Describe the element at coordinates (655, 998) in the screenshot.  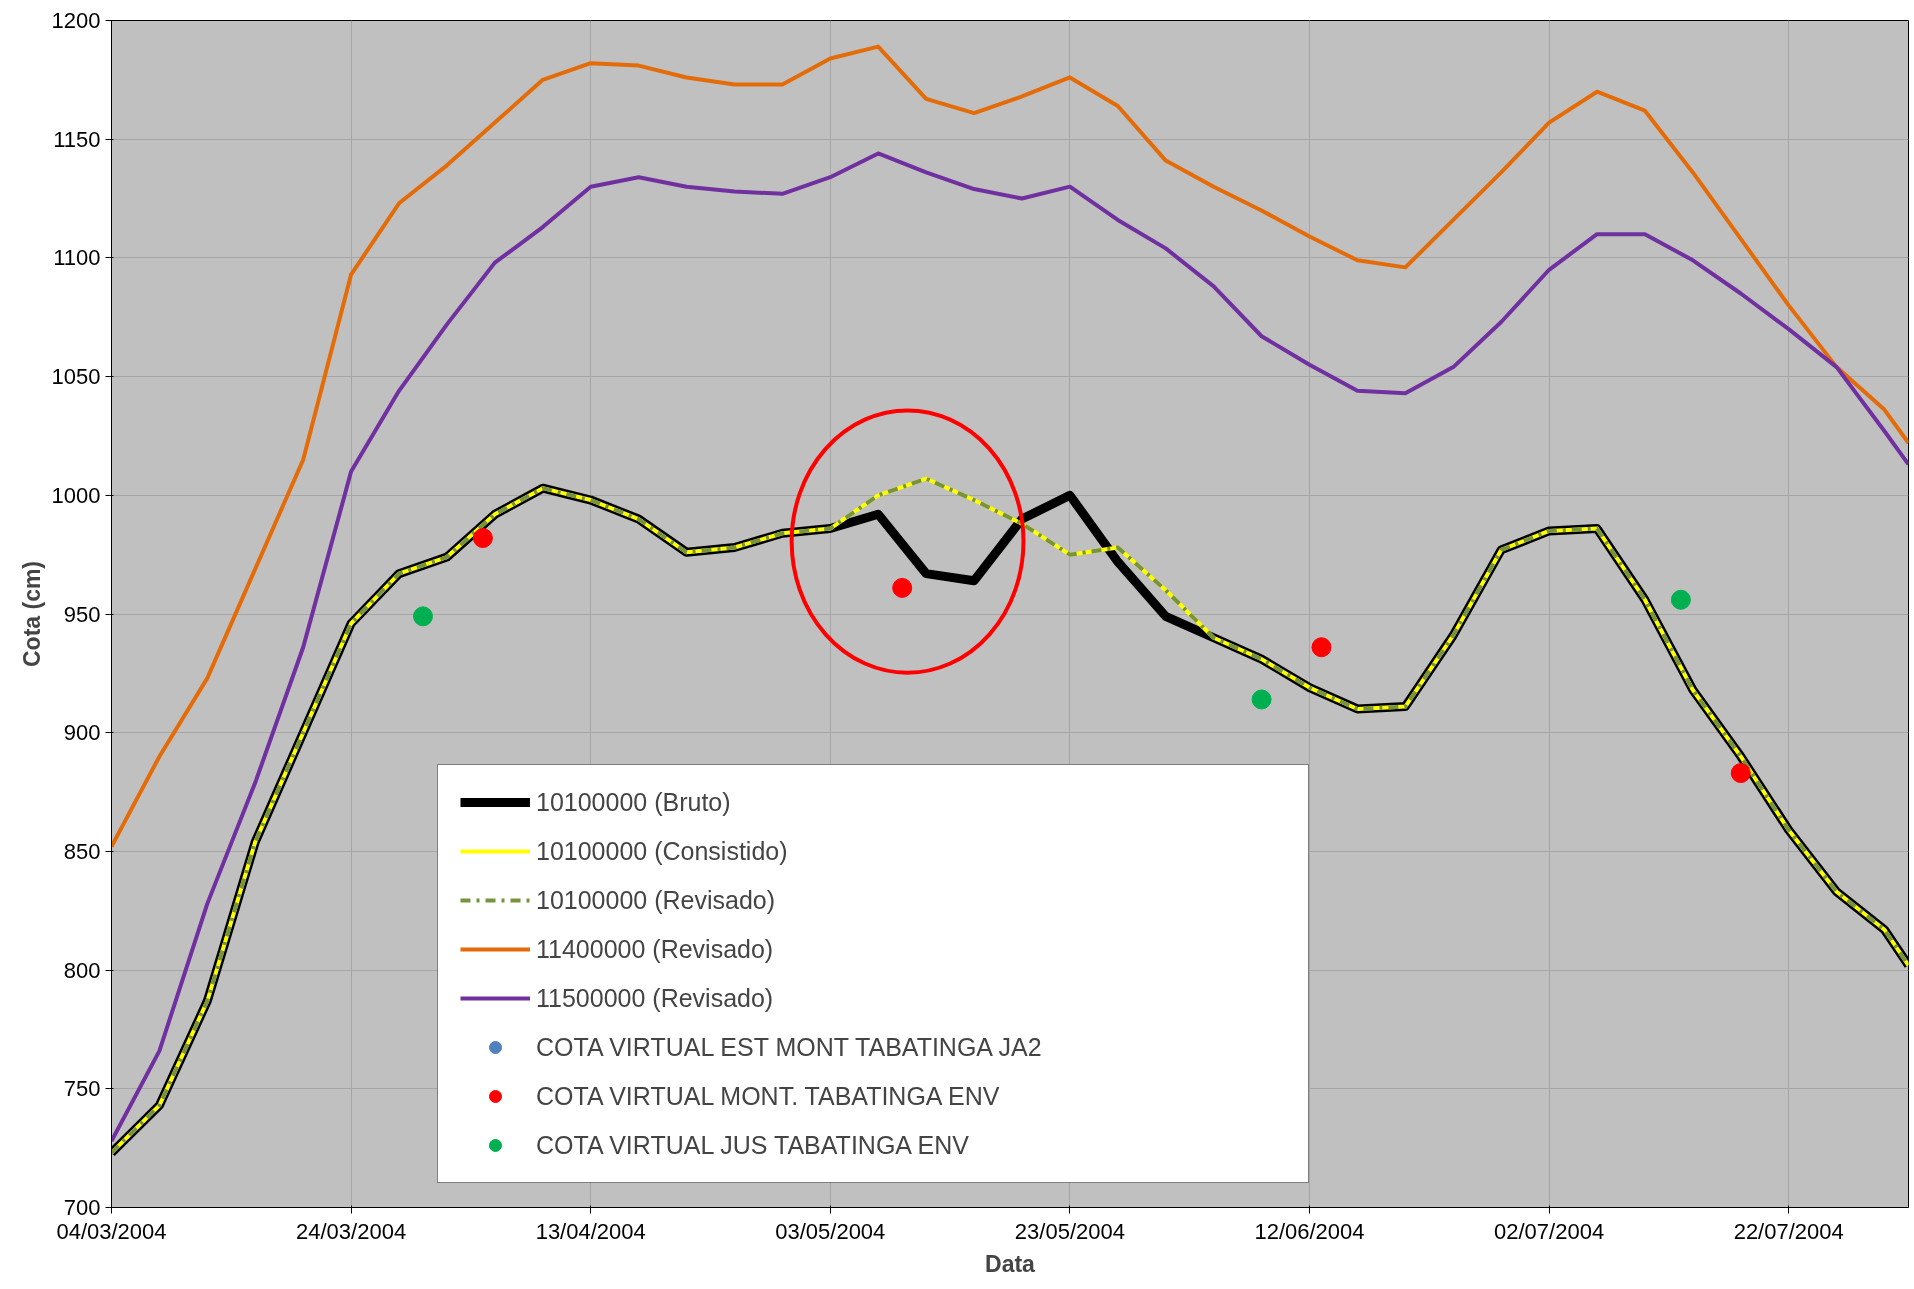
I see `legend-label: 11500000 (Revisado)` at that location.